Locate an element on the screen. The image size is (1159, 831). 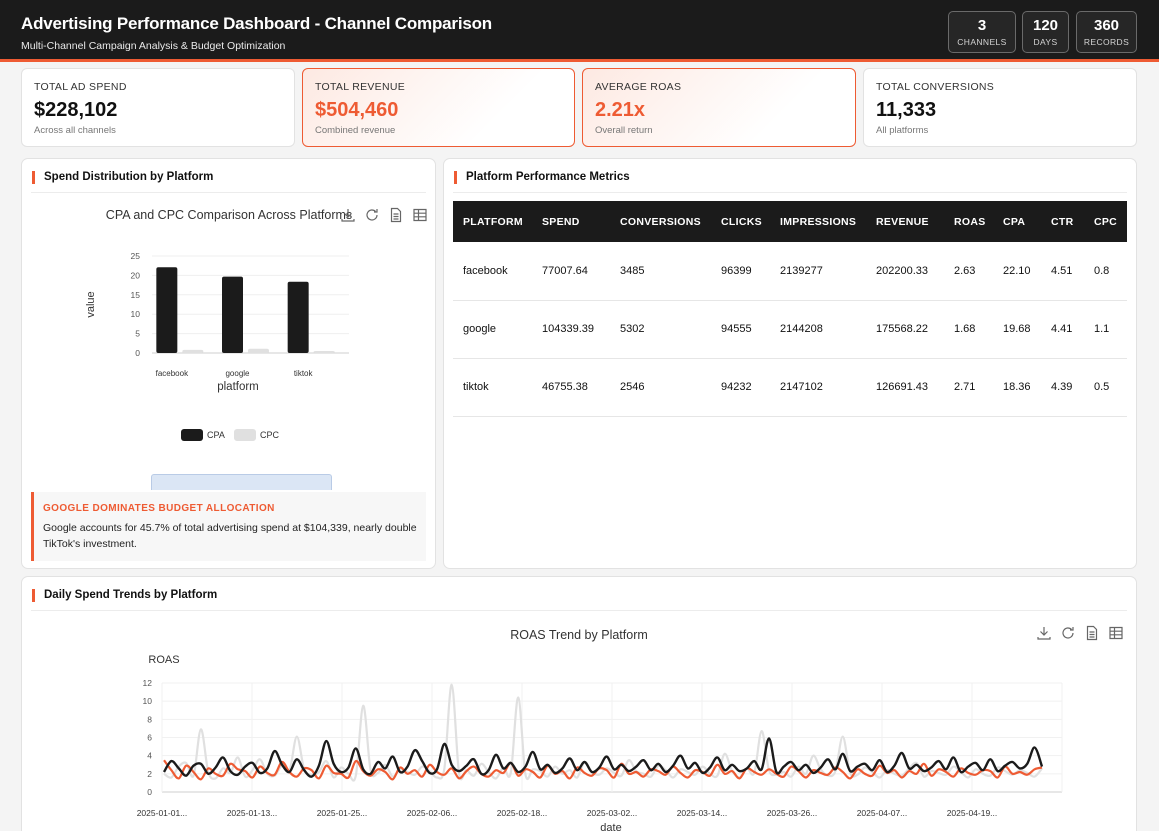
table-cell: 202200.33 is located at coordinates (905, 271).